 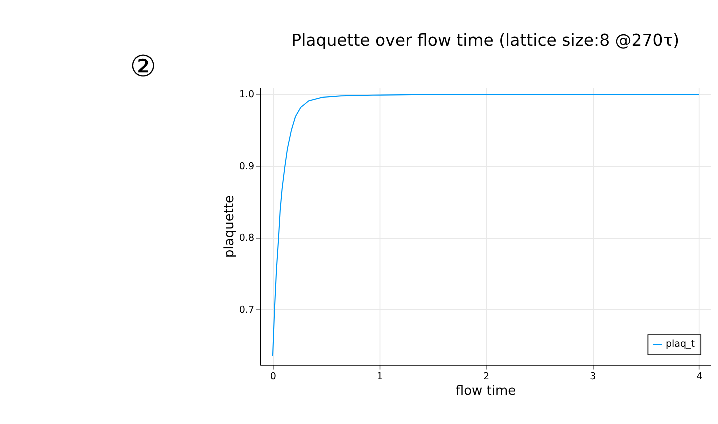 What do you see at coordinates (247, 310) in the screenshot?
I see `y-tick-label: 0.7` at bounding box center [247, 310].